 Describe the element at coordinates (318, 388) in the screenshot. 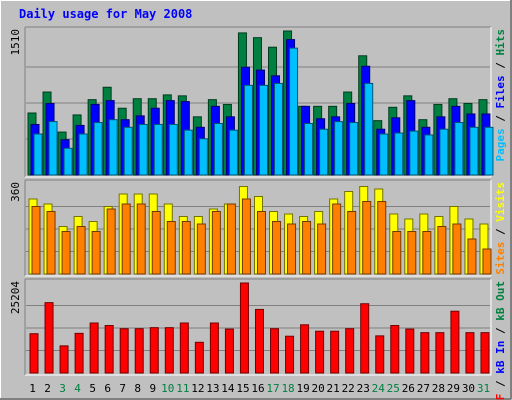

I see `x-tick-label: 20` at that location.